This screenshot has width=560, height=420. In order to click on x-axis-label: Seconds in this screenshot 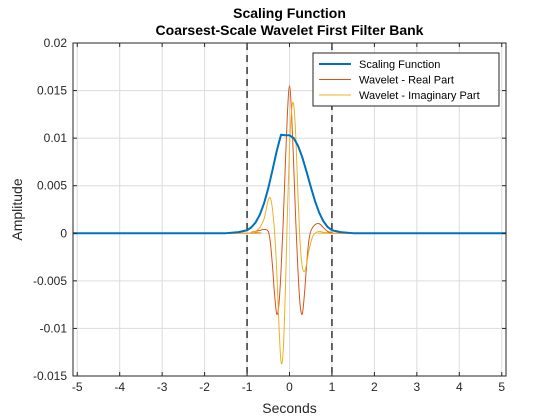, I will do `click(289, 408)`.